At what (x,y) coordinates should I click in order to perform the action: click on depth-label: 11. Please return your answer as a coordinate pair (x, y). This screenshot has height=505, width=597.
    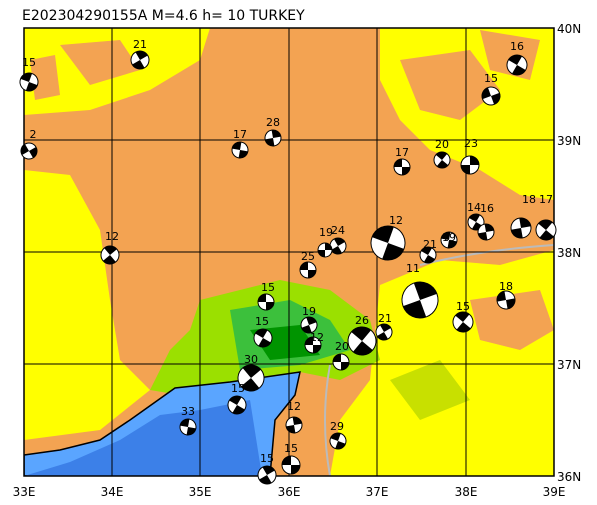
    Looking at the image, I should click on (413, 268).